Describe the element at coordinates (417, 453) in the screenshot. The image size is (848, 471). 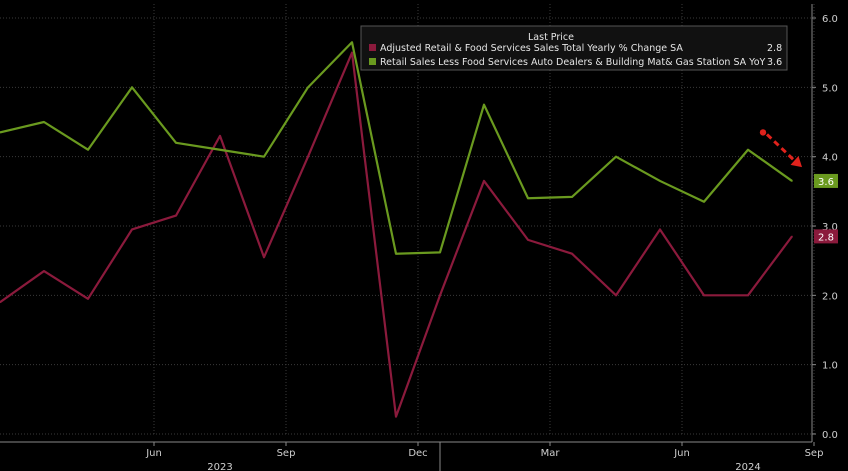
I see `x-tick-label: Dec` at that location.